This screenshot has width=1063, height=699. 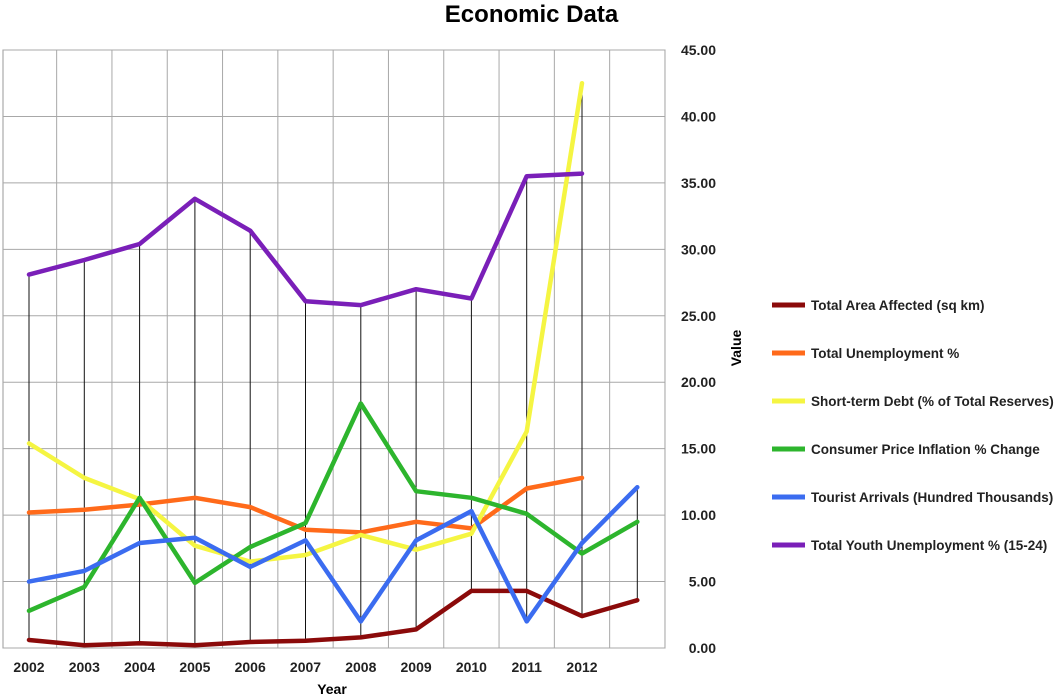 What do you see at coordinates (250, 667) in the screenshot?
I see `x-tick-label: 2006` at bounding box center [250, 667].